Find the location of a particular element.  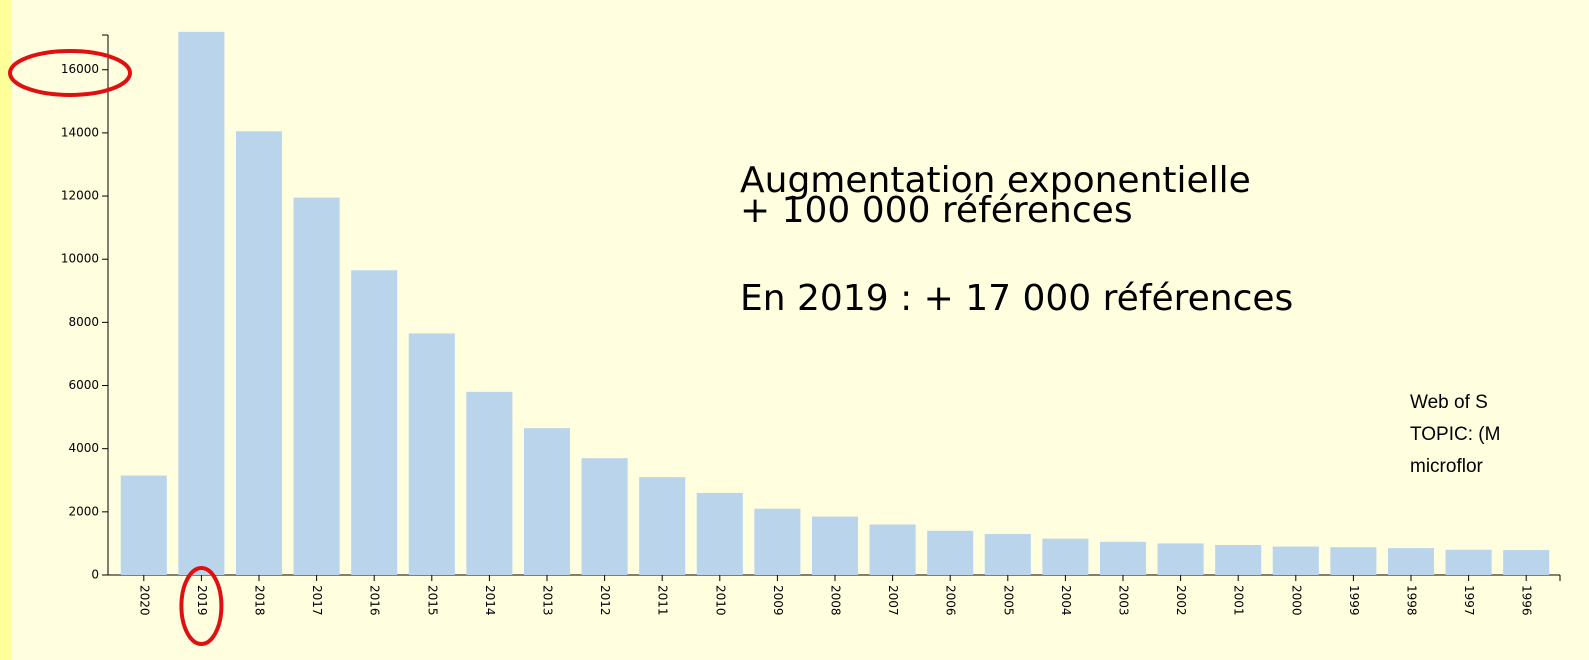

x-tick-label: 2006 is located at coordinates (951, 600).